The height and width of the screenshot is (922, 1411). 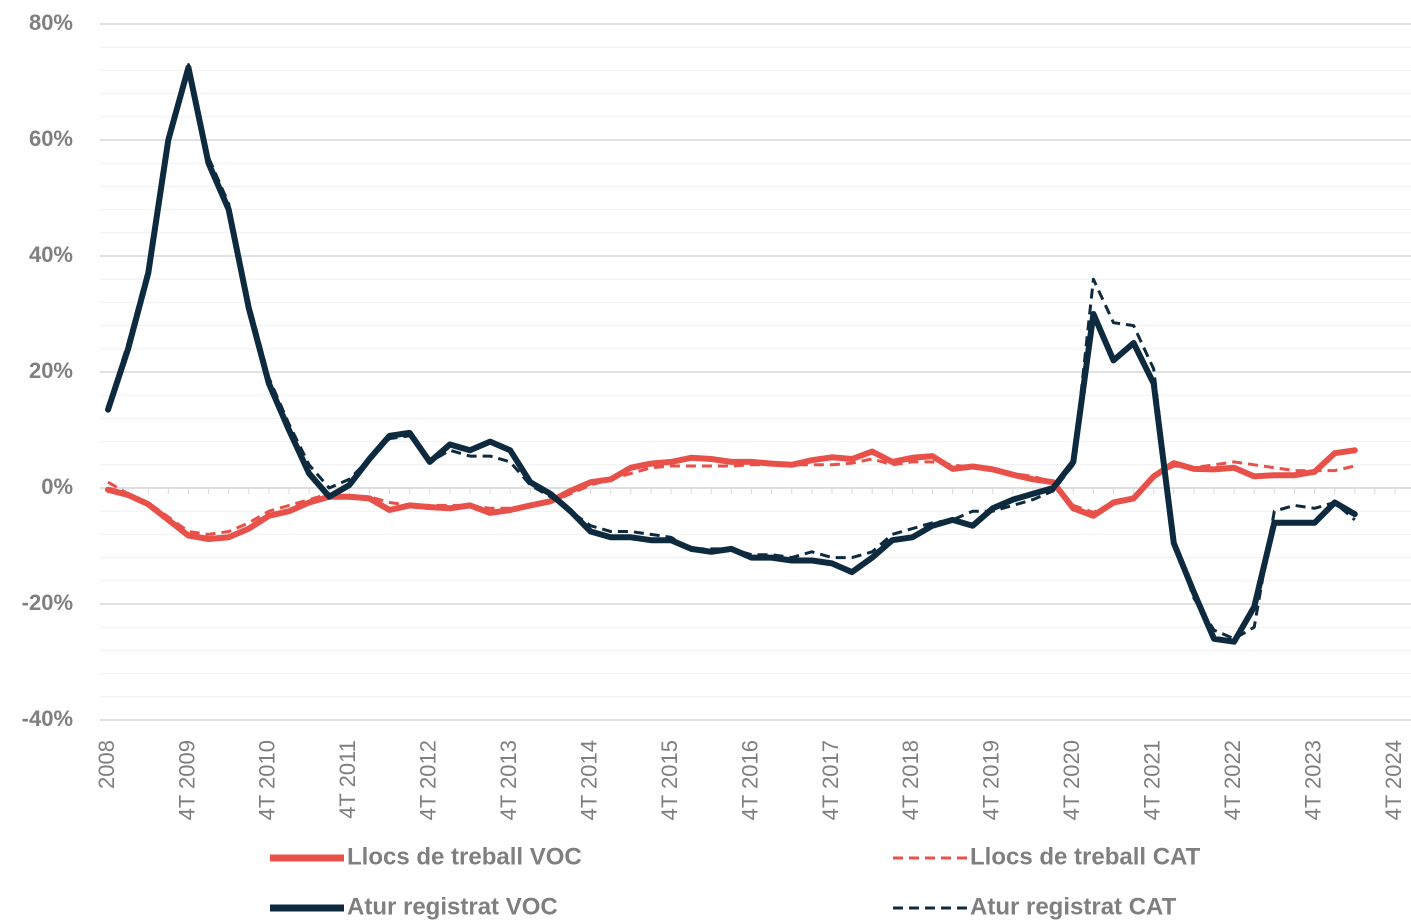 I want to click on y-tick-label: 60%, so click(x=51, y=138).